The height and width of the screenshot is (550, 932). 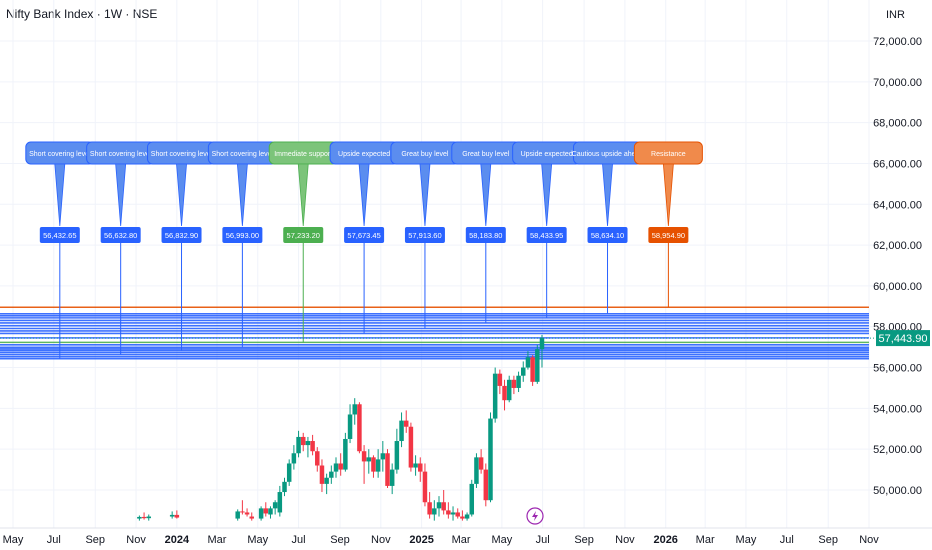 What do you see at coordinates (787, 540) in the screenshot?
I see `x-tick-label: Jul` at bounding box center [787, 540].